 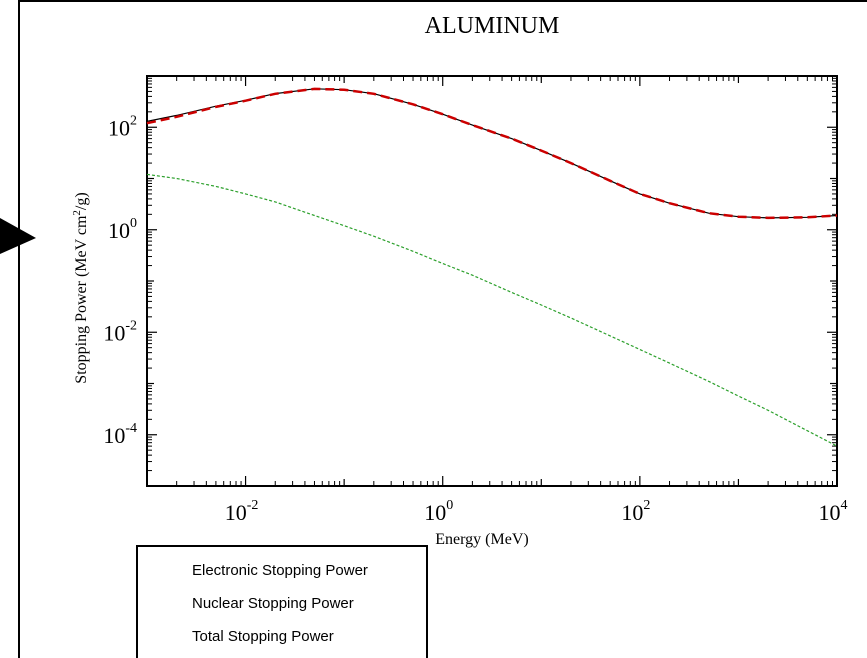 I want to click on legend-label-total: Total Stopping Power, so click(x=263, y=636).